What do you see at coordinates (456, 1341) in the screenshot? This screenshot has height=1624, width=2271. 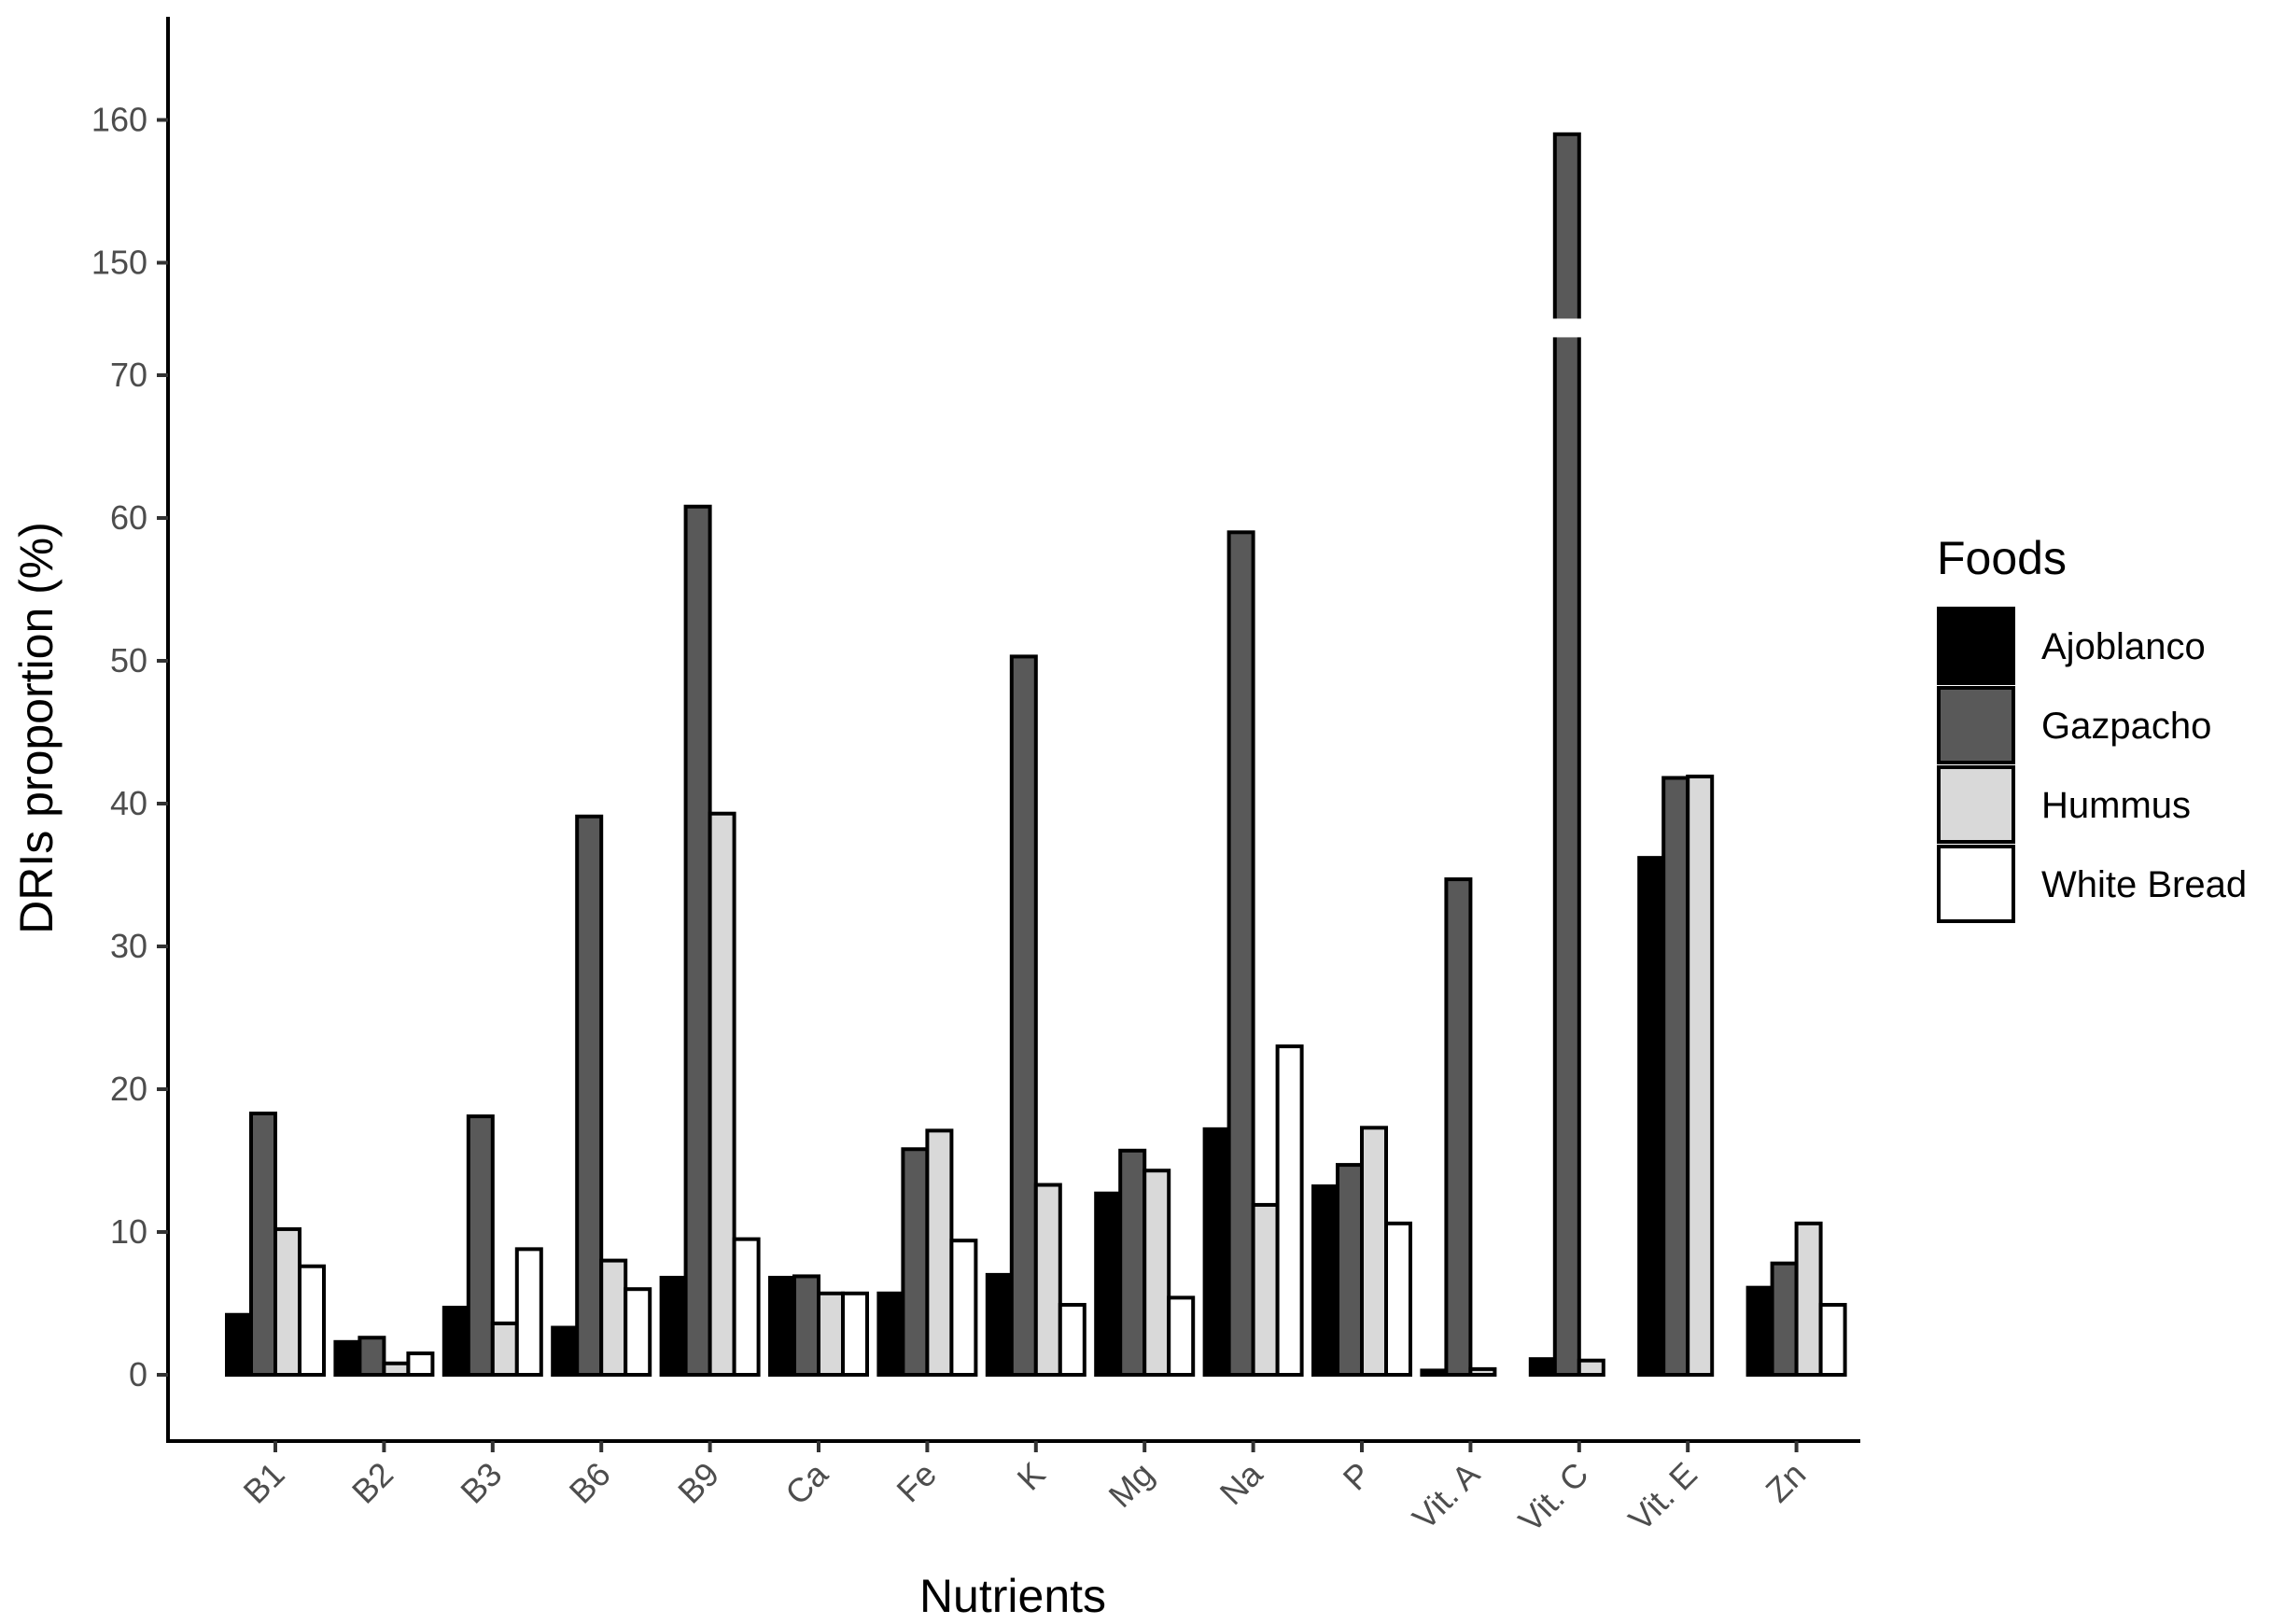 I see `bar-ajoblanco-b3` at bounding box center [456, 1341].